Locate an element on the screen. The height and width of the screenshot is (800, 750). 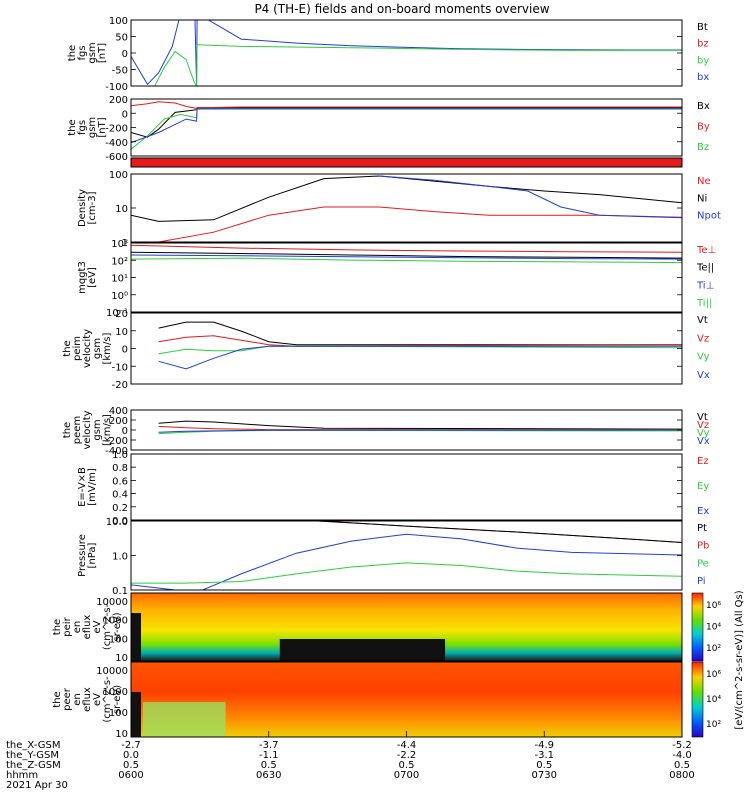
y-tick-label: 100 is located at coordinates (118, 639).